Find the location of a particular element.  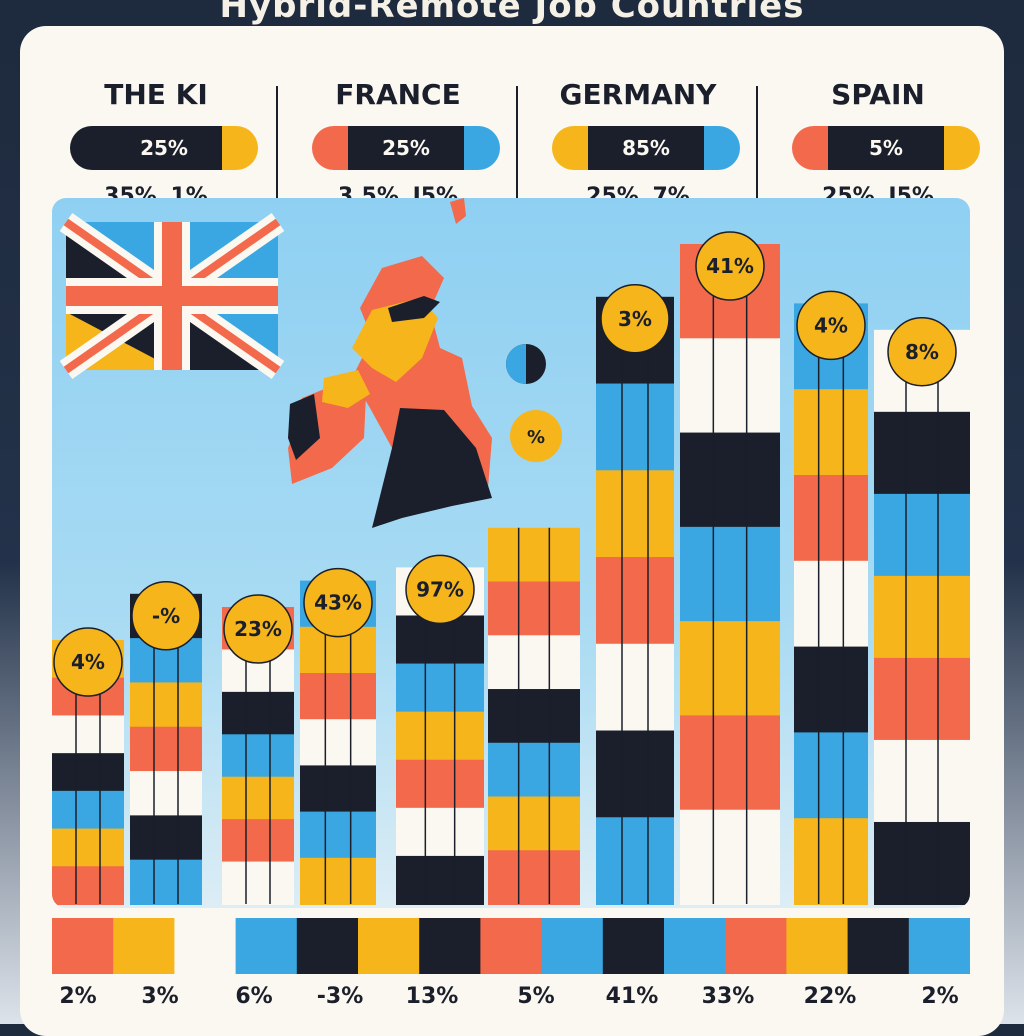

bar-bubble-label: -% is located at coordinates (166, 616).